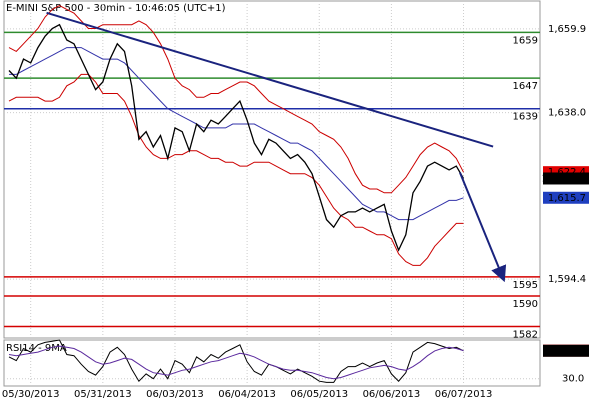 Image resolution: width=590 pixels, height=400 pixels. What do you see at coordinates (525, 117) in the screenshot?
I see `level-label: 1639` at bounding box center [525, 117].